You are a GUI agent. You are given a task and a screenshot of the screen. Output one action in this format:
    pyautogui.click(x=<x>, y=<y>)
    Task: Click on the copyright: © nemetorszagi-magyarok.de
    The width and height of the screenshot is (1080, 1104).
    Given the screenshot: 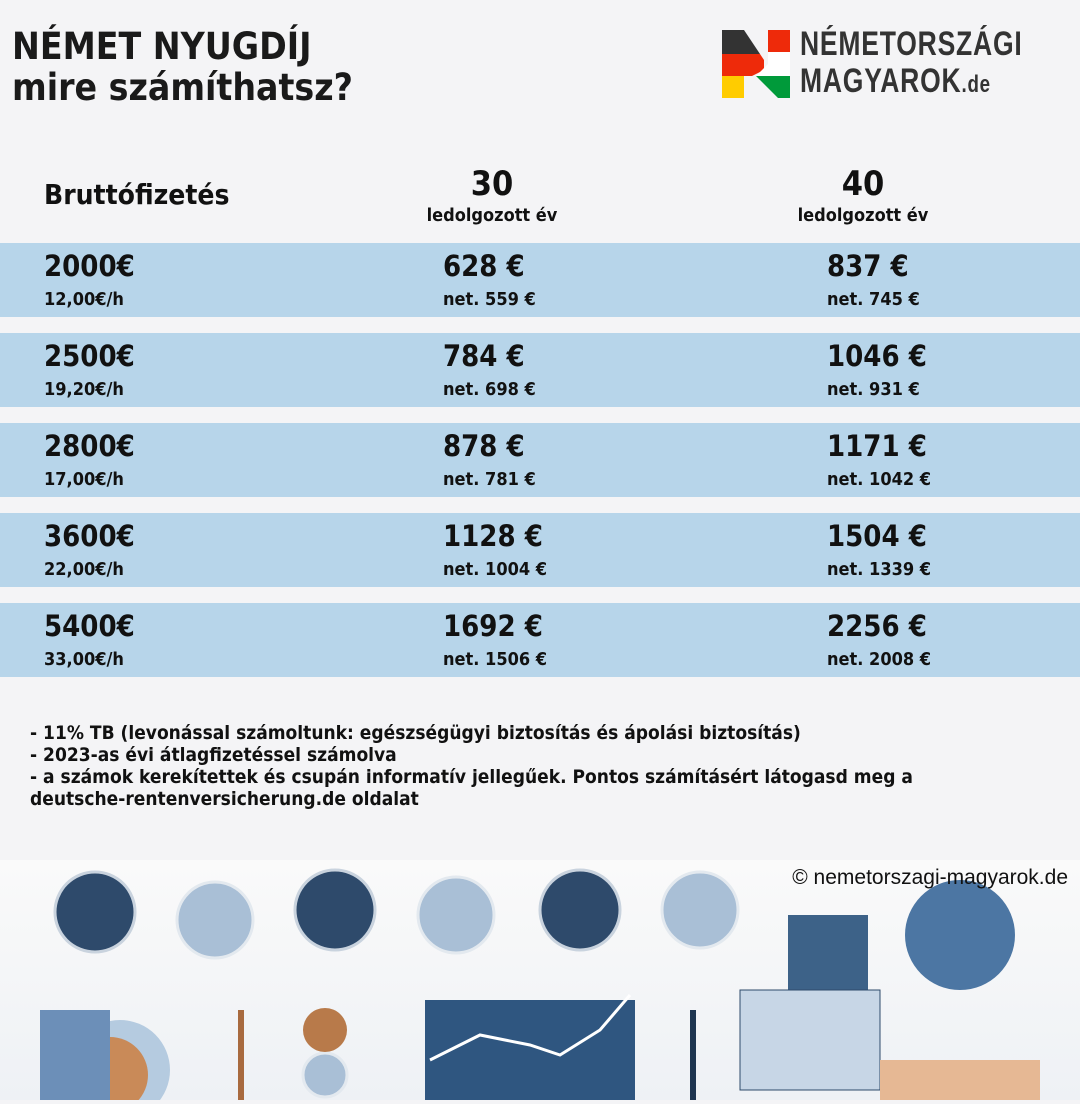 What is the action you would take?
    pyautogui.click(x=930, y=877)
    